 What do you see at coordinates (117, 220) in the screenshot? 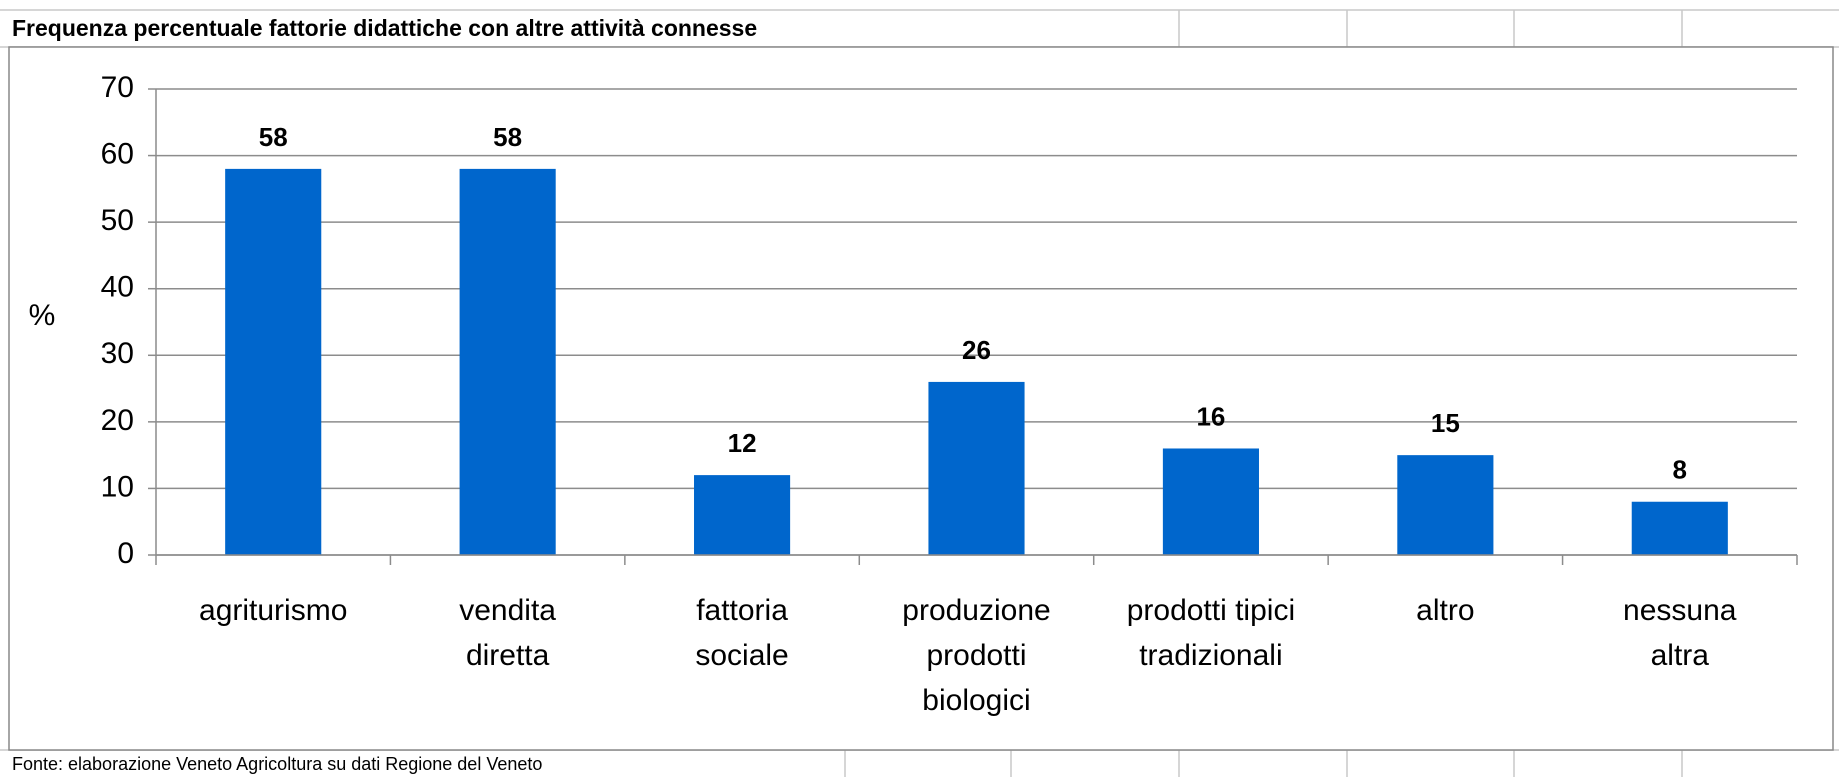
I see `y-tick-label: 50` at bounding box center [117, 220].